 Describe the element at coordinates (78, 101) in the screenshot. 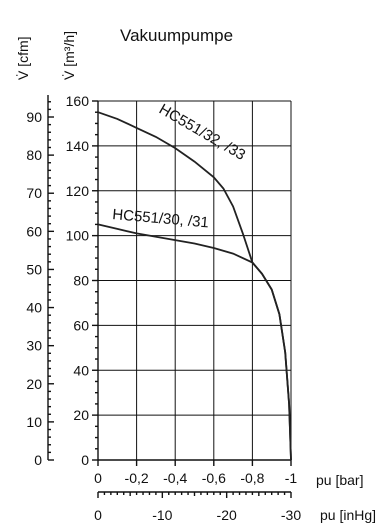

I see `y-tick-label-m3h: 160` at that location.